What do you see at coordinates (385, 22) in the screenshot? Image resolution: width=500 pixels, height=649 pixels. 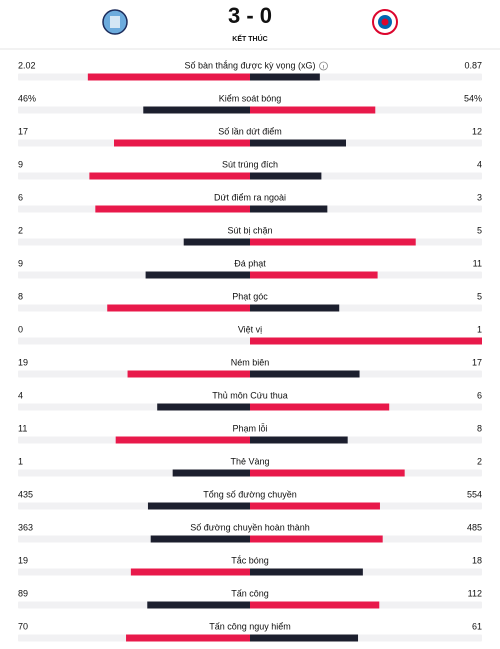 I see `away-logo` at bounding box center [385, 22].